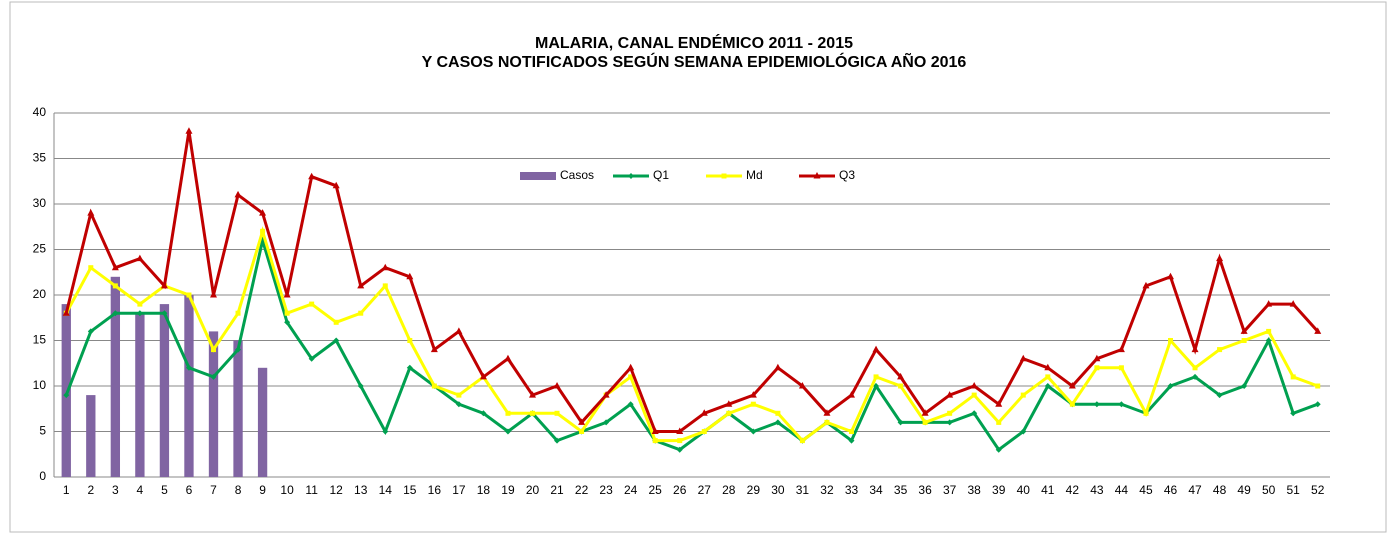 This screenshot has width=1389, height=540. Describe the element at coordinates (533, 490) in the screenshot. I see `x-tick-label: 20` at that location.